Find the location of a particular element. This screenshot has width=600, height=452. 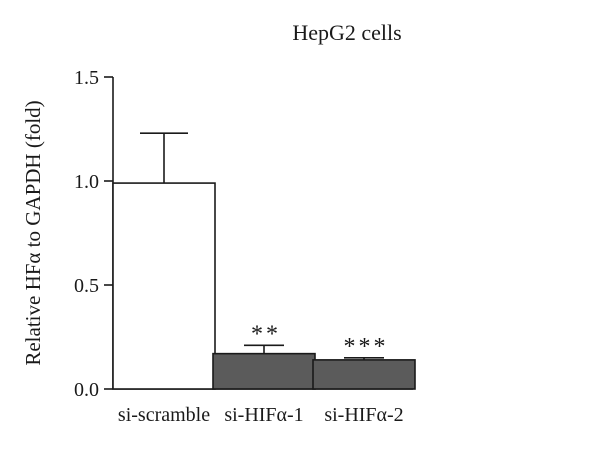

significance-label: ** is located at coordinates (266, 334).